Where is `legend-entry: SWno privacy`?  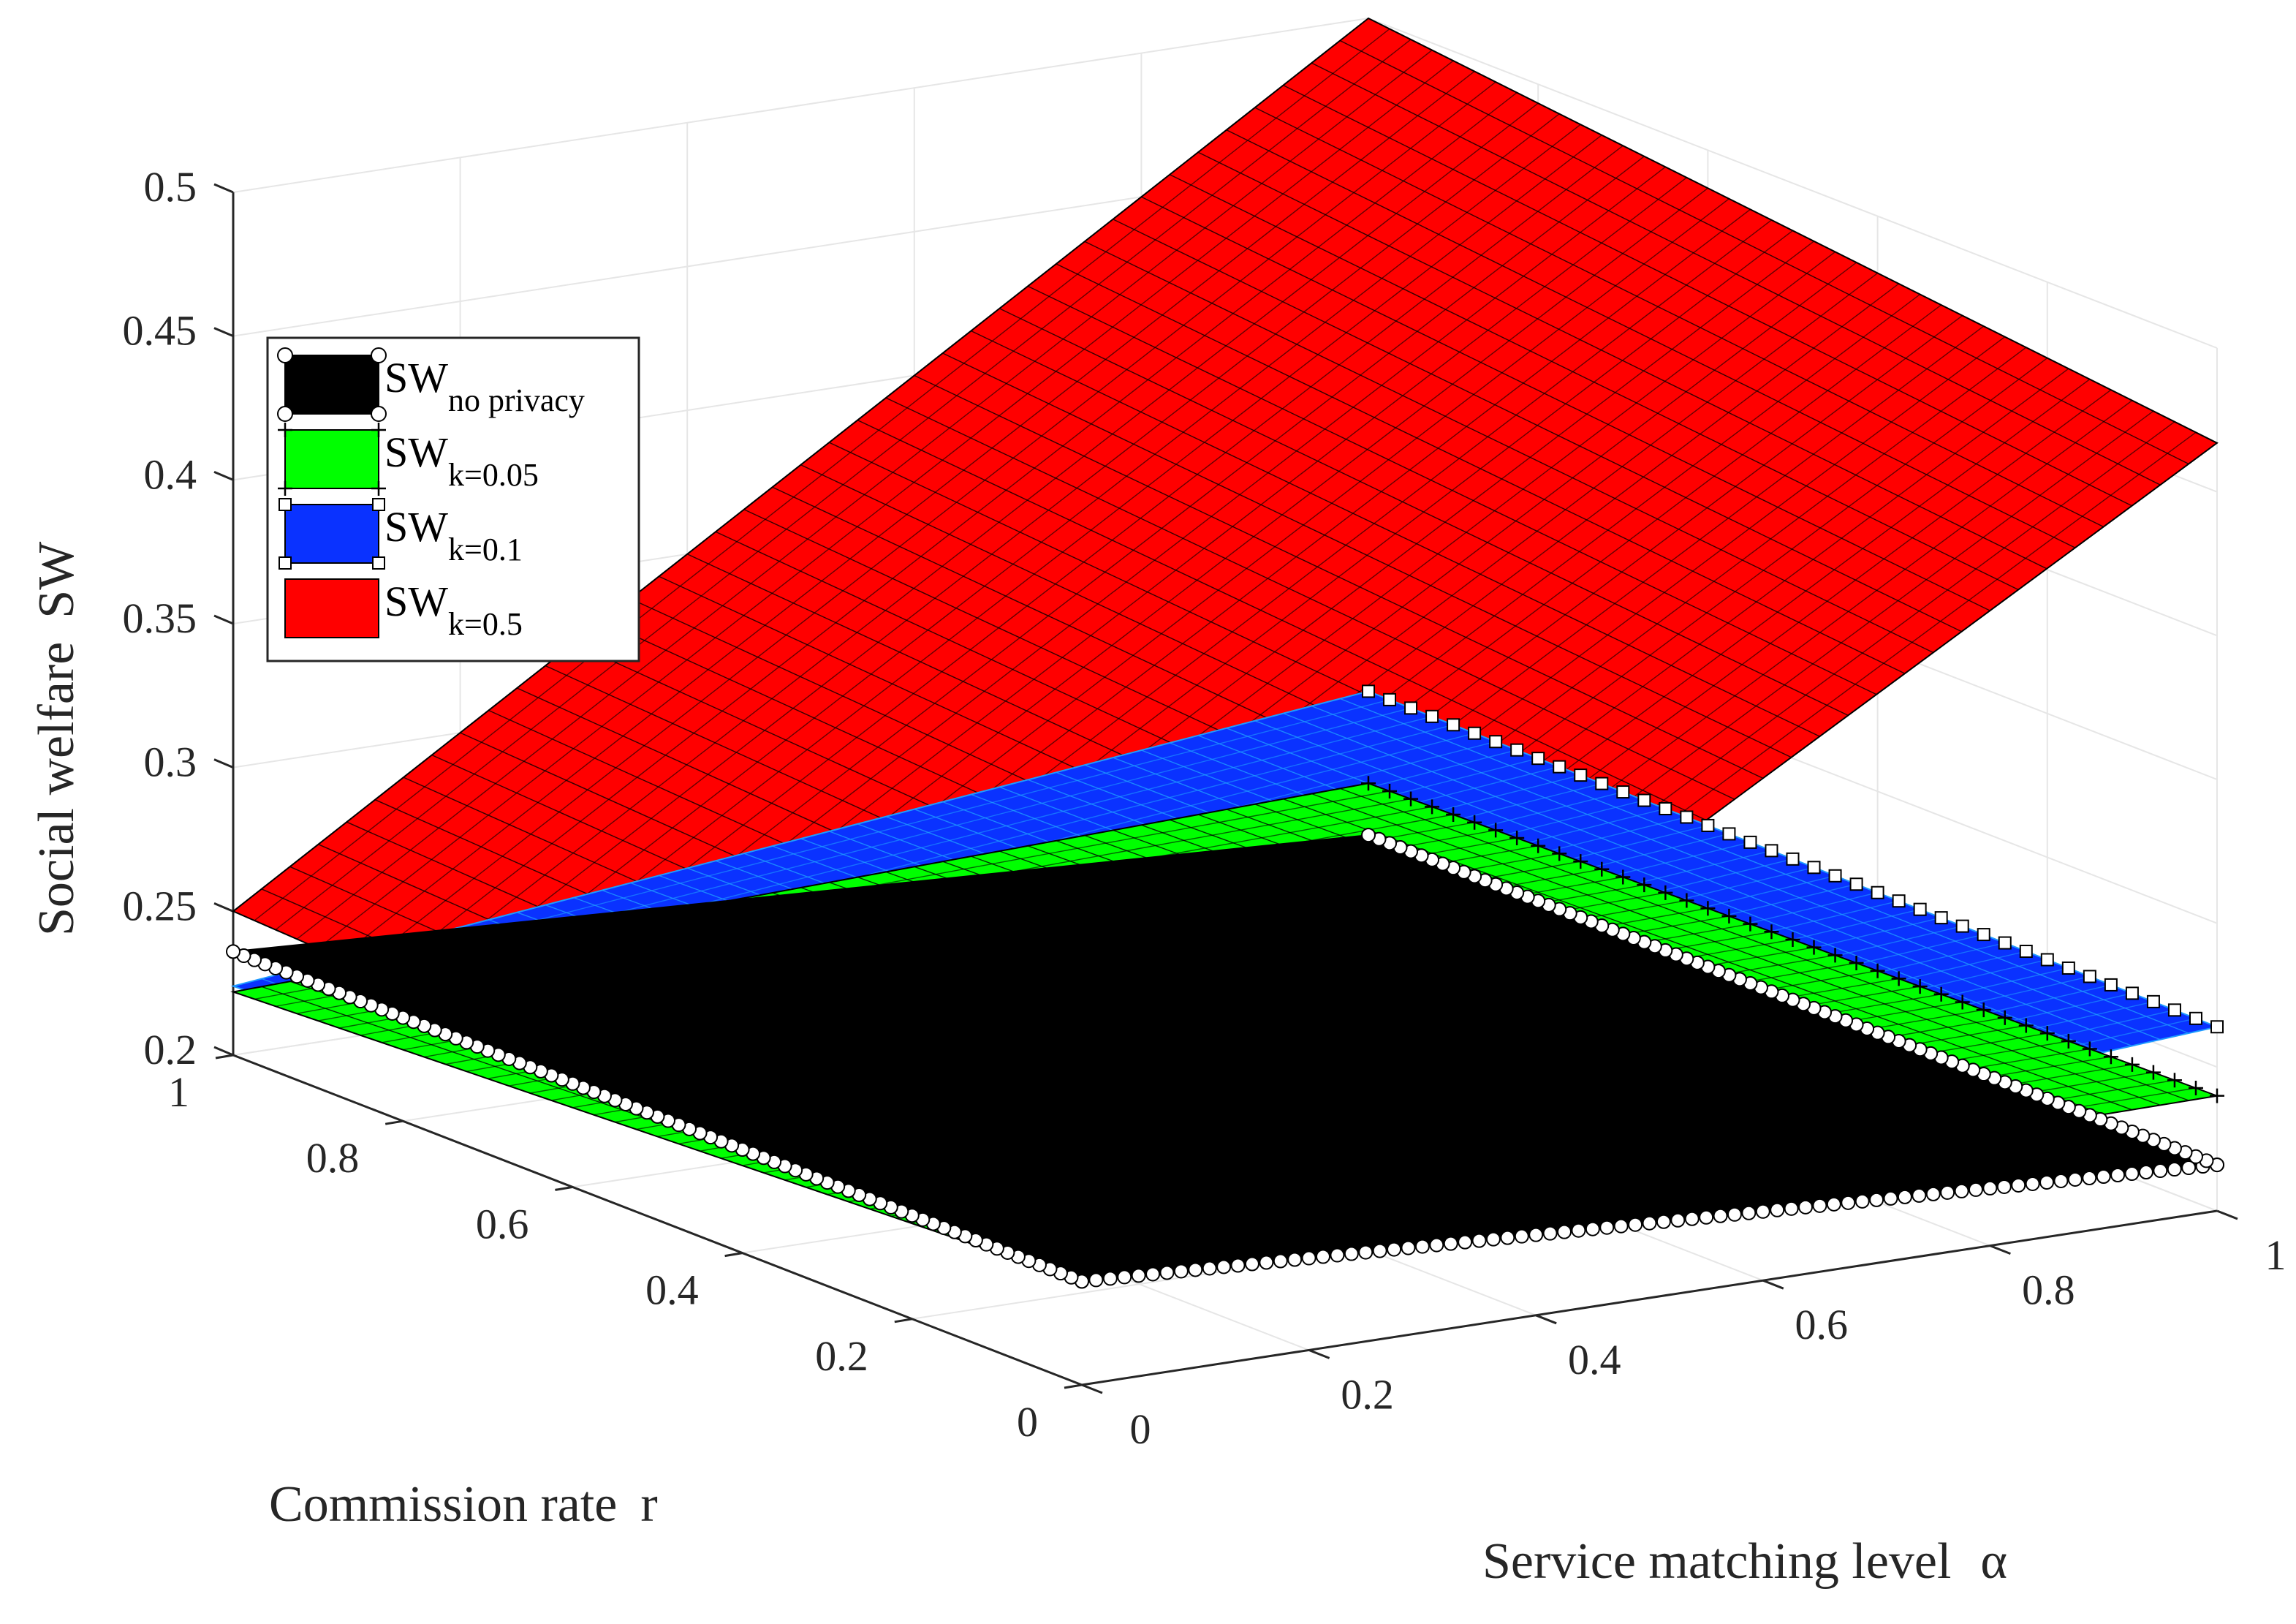 legend-entry: SWno privacy is located at coordinates (431, 385).